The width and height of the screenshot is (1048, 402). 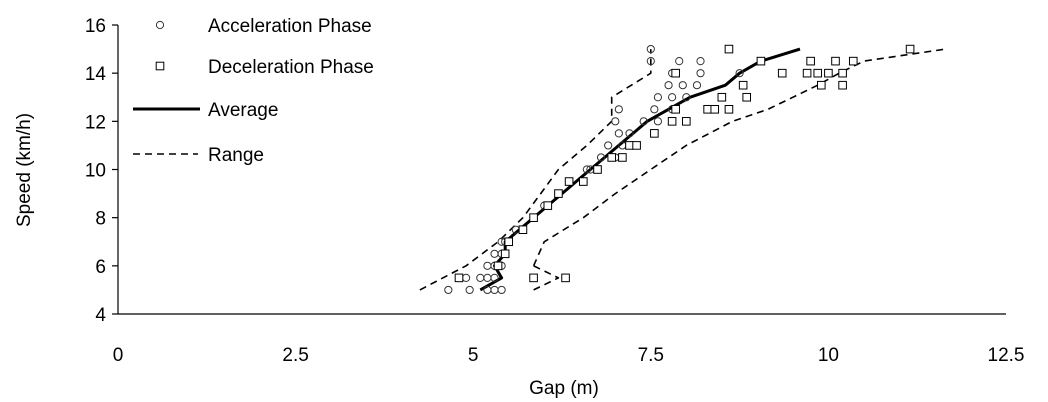 What do you see at coordinates (95, 122) in the screenshot?
I see `y-tick-label: 12` at bounding box center [95, 122].